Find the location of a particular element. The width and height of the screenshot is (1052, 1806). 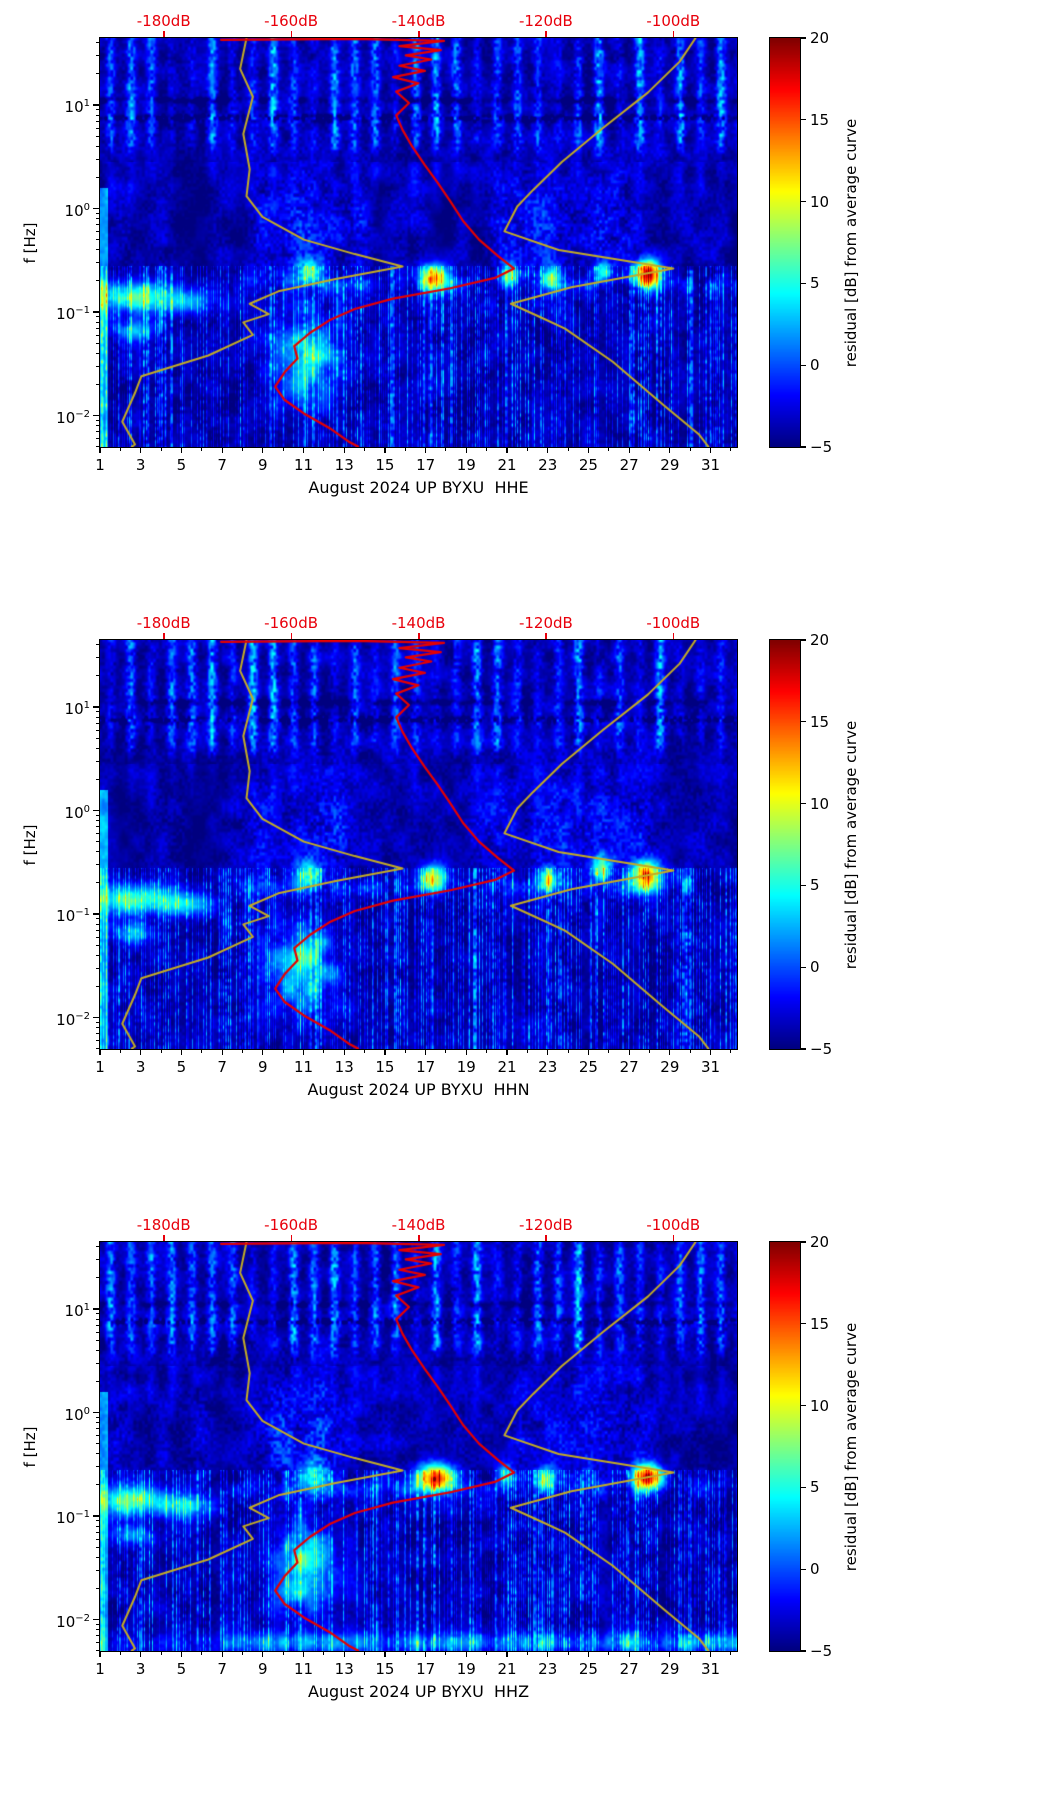

x-tick-label-29: 29 is located at coordinates (670, 1669).